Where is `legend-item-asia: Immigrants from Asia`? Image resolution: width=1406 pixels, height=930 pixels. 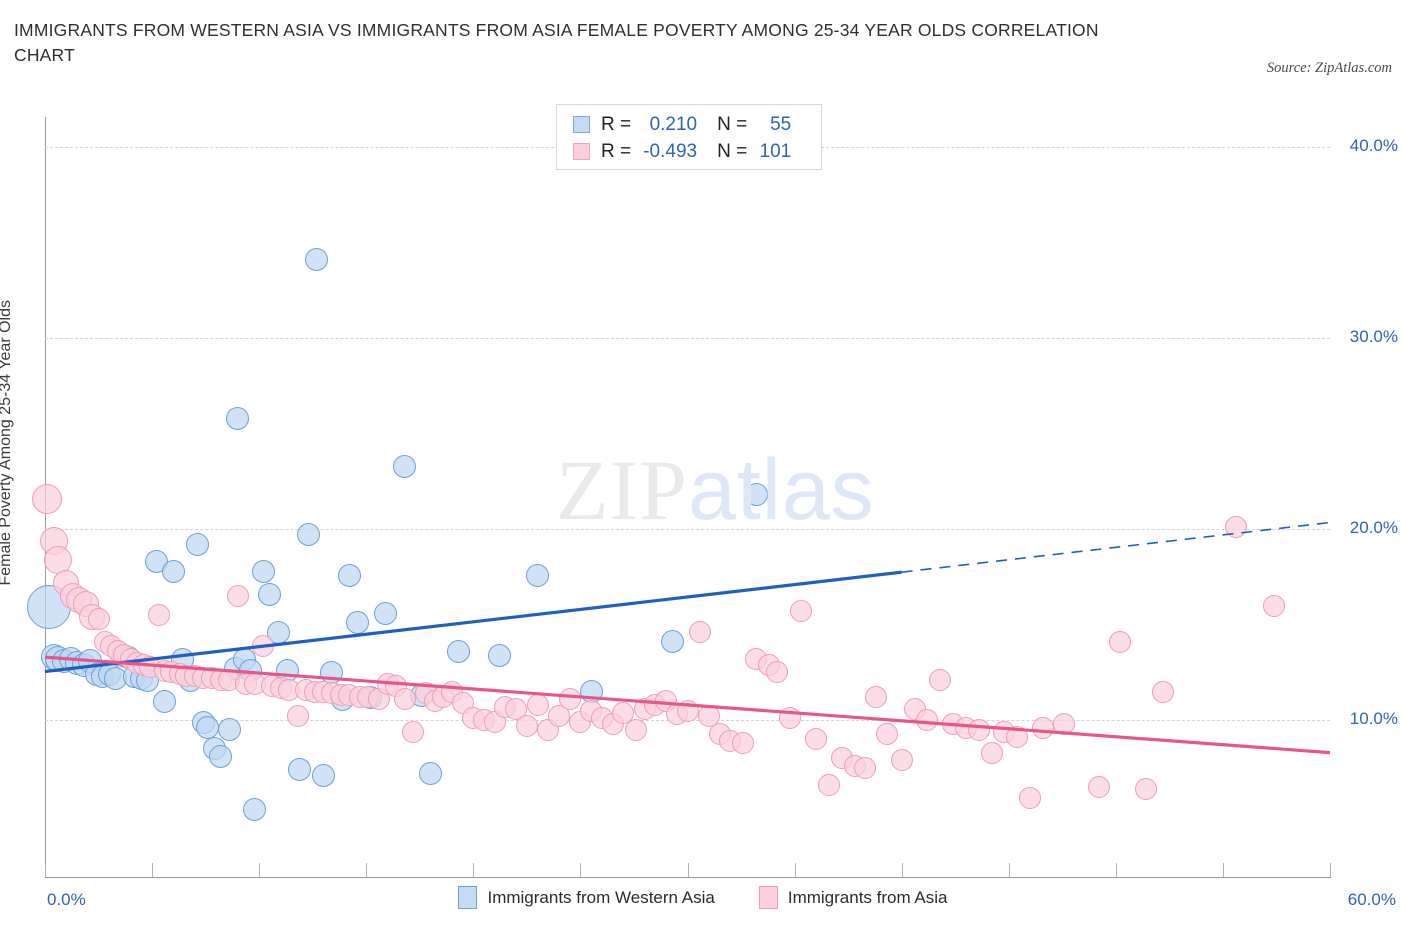
legend-item-asia: Immigrants from Asia is located at coordinates (853, 897).